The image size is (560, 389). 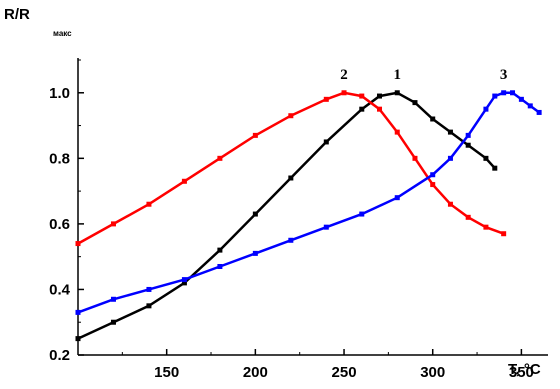 I want to click on series-label-1: 1, so click(x=397, y=75).